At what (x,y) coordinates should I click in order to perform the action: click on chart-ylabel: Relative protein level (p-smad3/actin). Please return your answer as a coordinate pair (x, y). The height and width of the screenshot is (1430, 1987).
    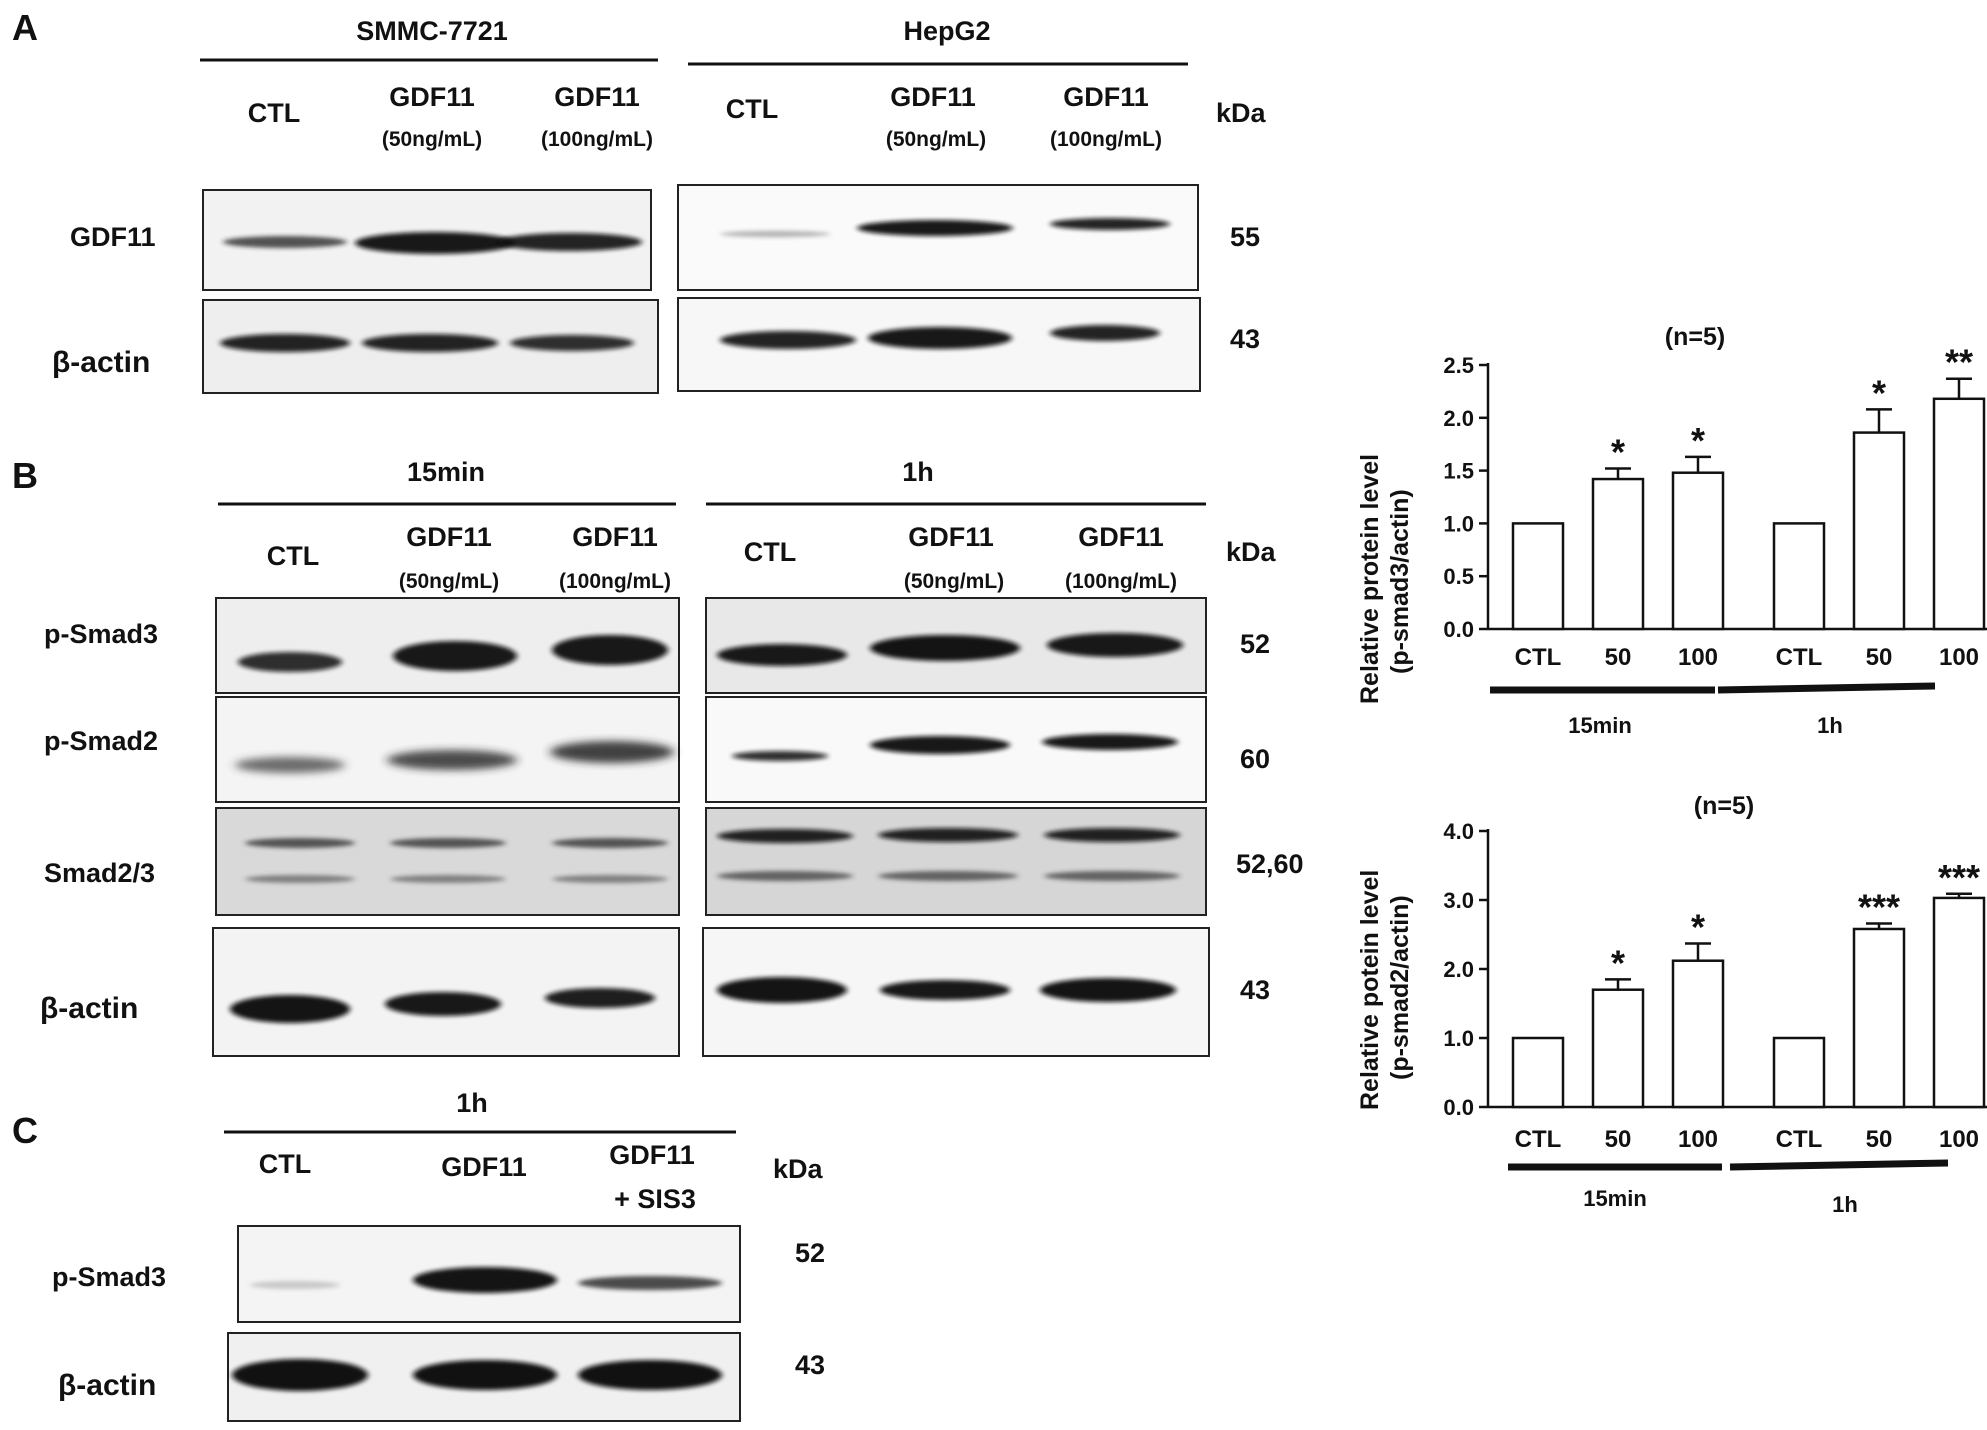
    Looking at the image, I should click on (1385, 579).